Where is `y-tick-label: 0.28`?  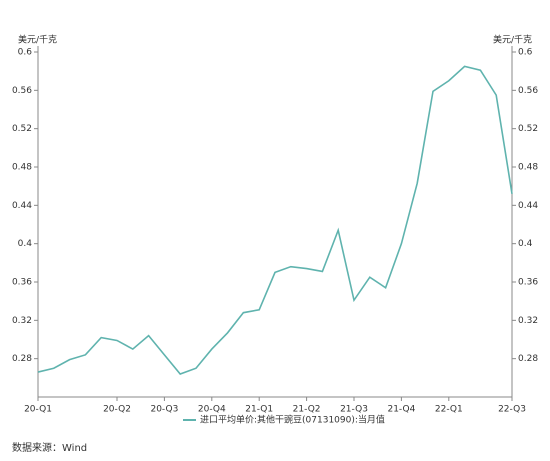
y-tick-label: 0.28 is located at coordinates (22, 359).